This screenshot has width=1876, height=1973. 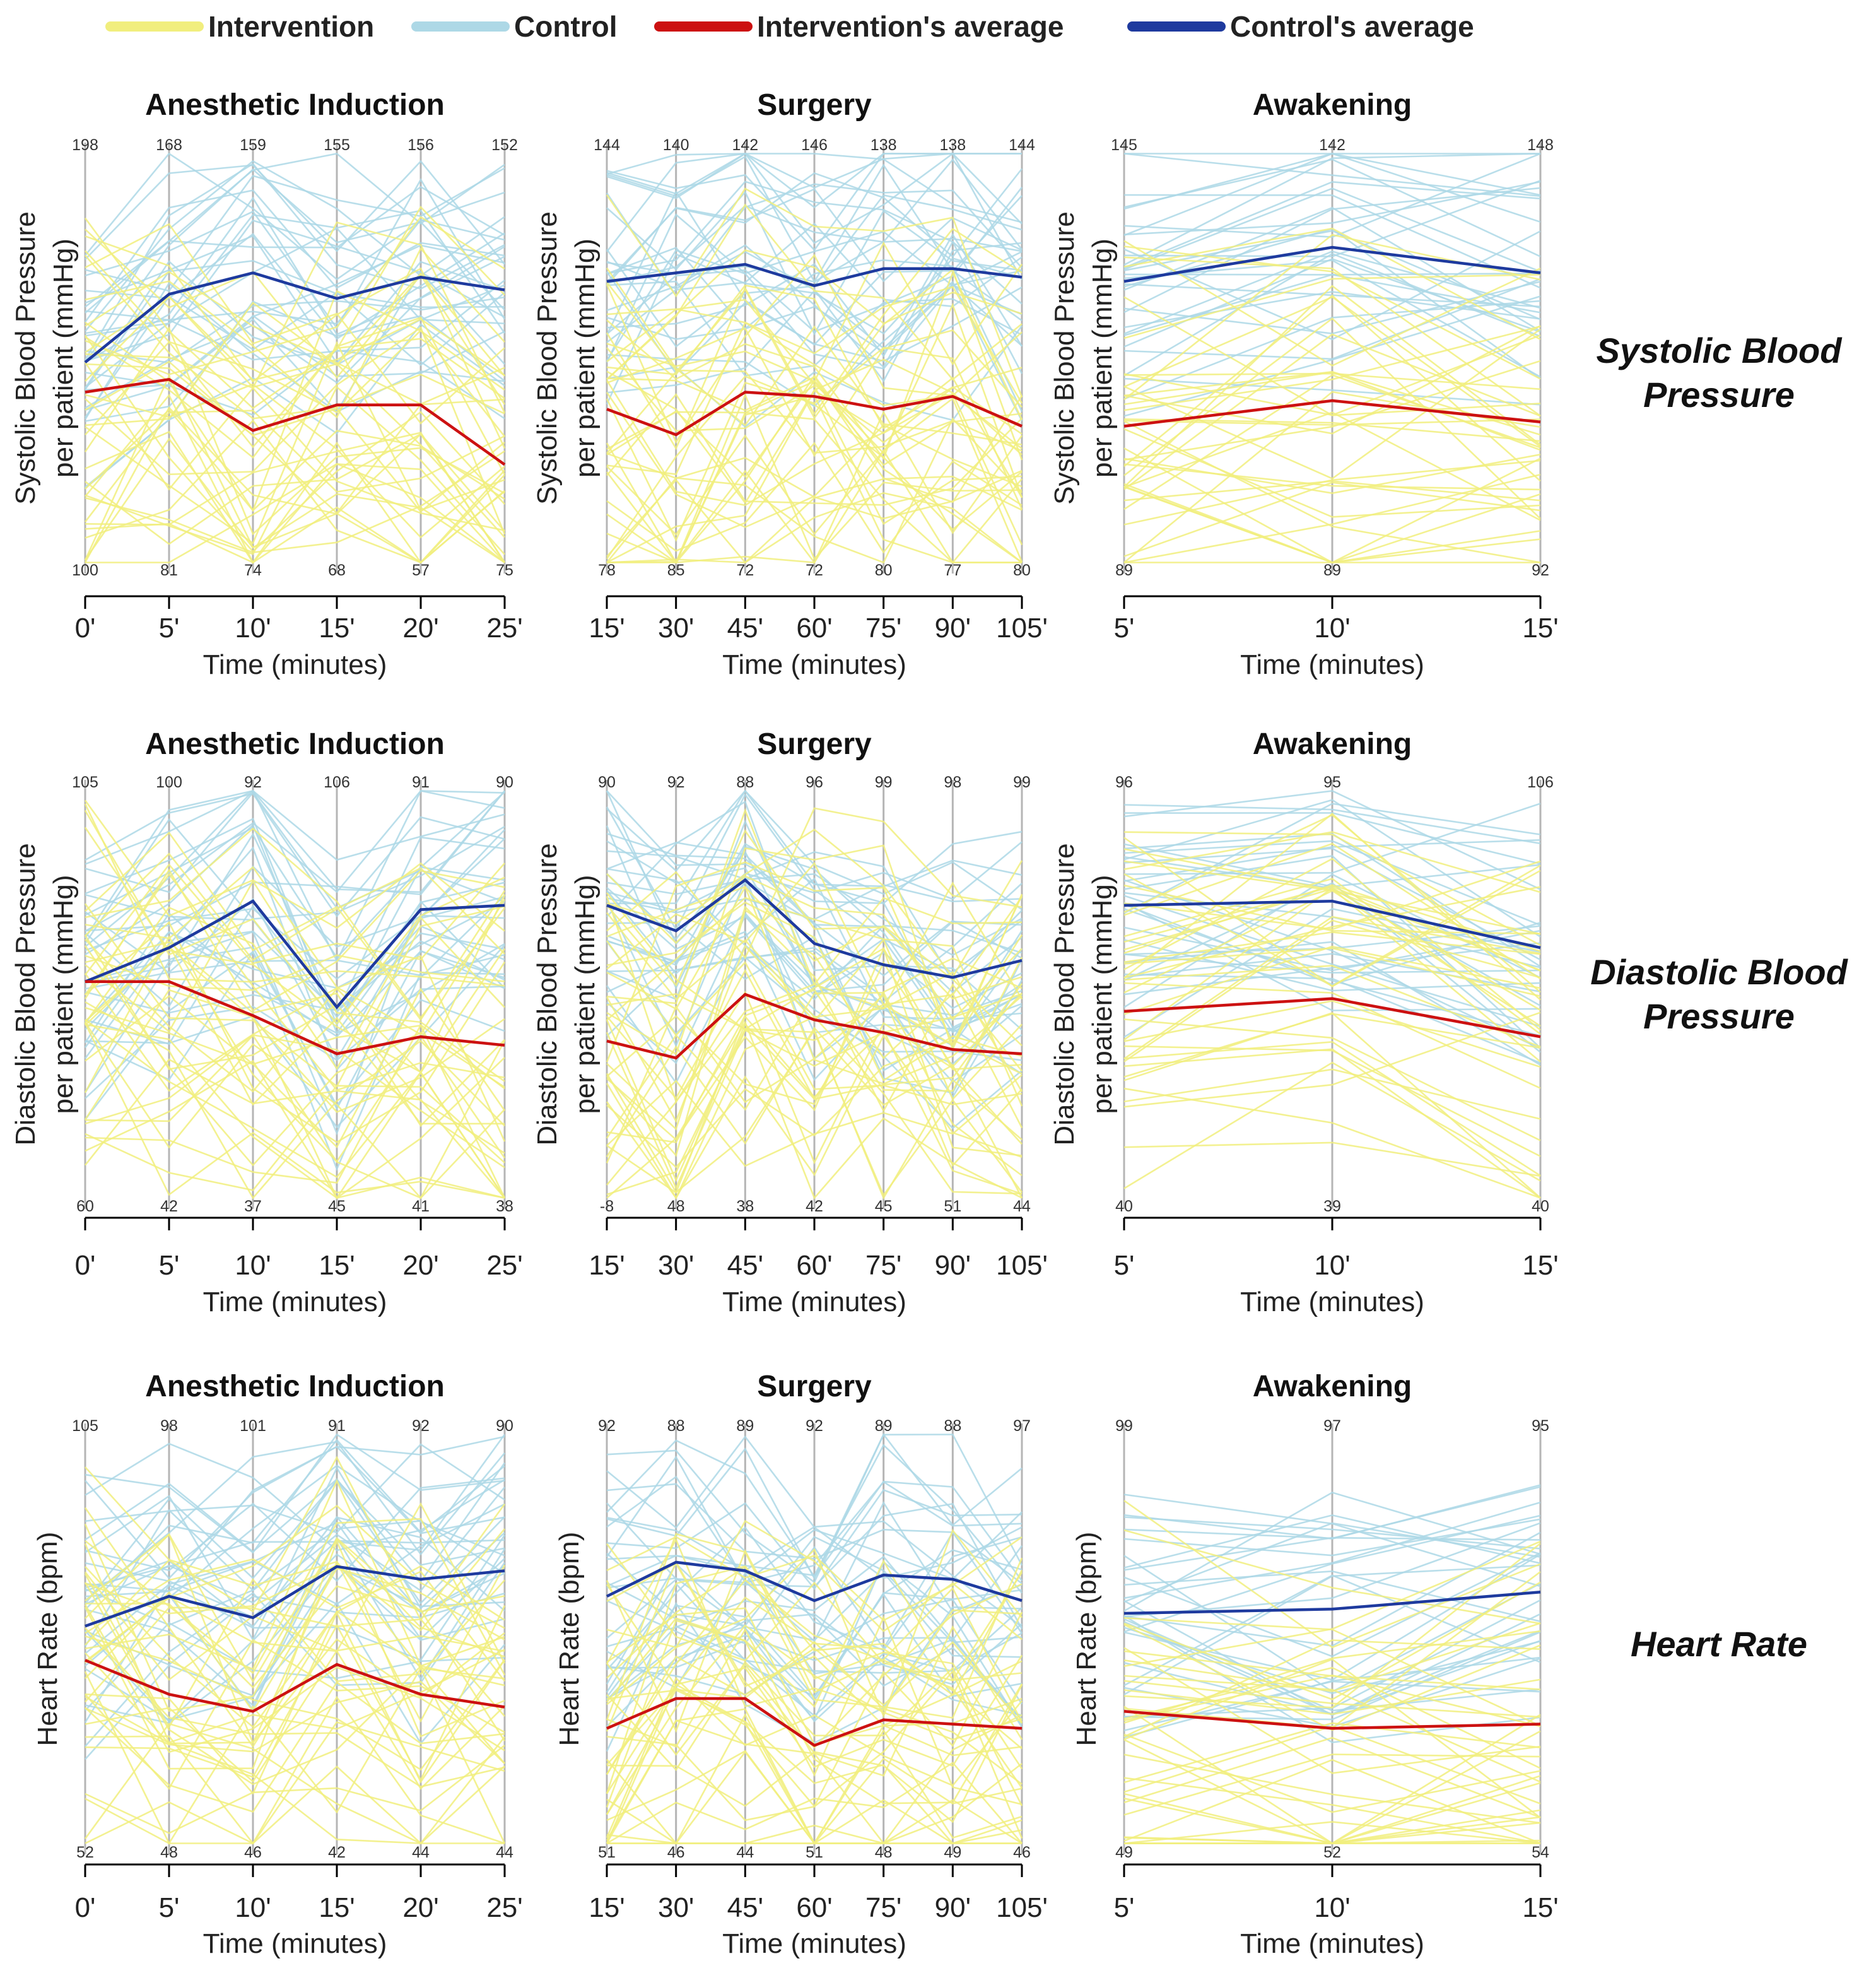 What do you see at coordinates (1124, 1206) in the screenshot?
I see `axis-min-label: 40` at bounding box center [1124, 1206].